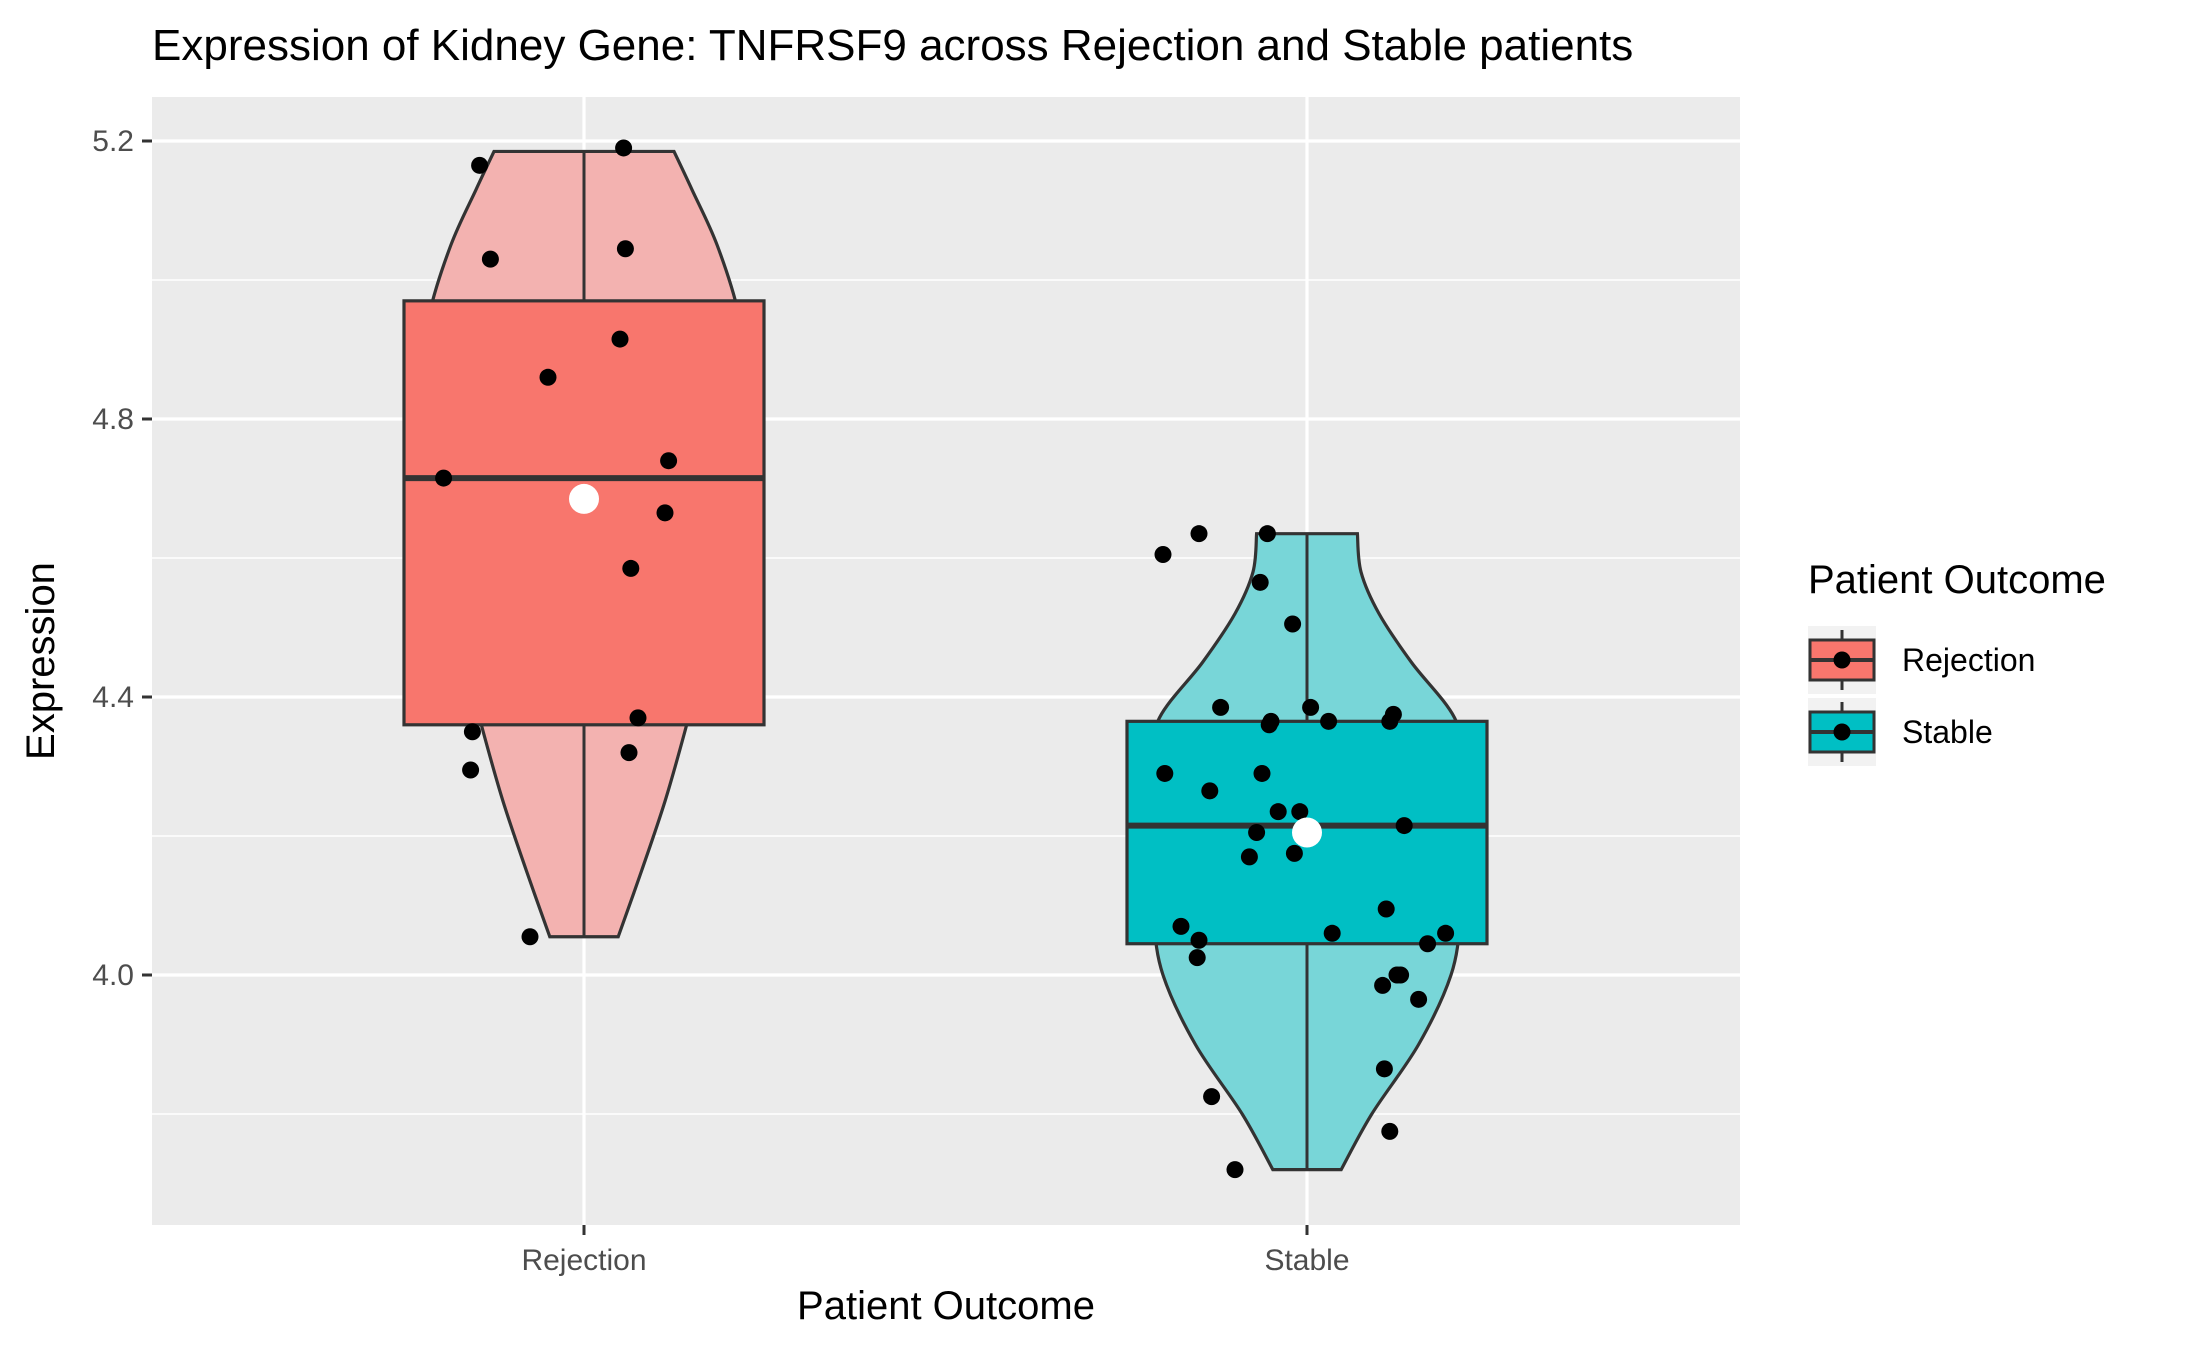 The width and height of the screenshot is (2187, 1351). Describe the element at coordinates (41, 661) in the screenshot. I see `y-axis-title: Expression` at that location.